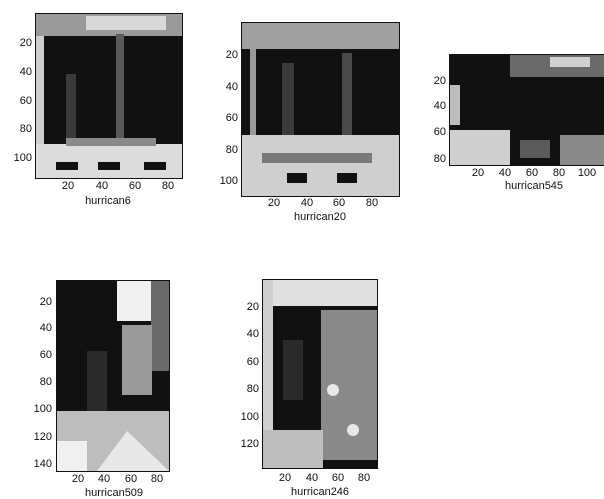 The width and height of the screenshot is (604, 499). What do you see at coordinates (320, 217) in the screenshot?
I see `xlabel-hurrican20: hurrican20` at bounding box center [320, 217].